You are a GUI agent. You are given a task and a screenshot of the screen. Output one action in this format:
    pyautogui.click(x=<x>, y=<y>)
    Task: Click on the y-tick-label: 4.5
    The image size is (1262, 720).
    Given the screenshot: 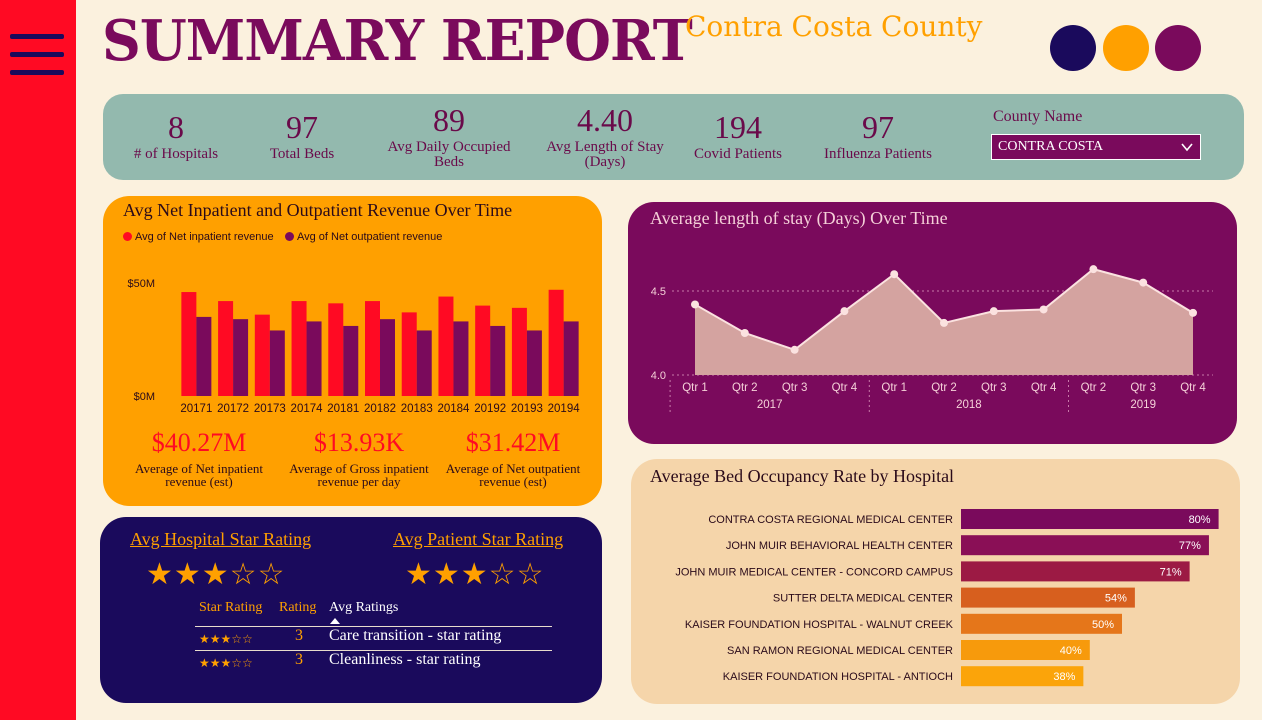 What is the action you would take?
    pyautogui.click(x=658, y=292)
    